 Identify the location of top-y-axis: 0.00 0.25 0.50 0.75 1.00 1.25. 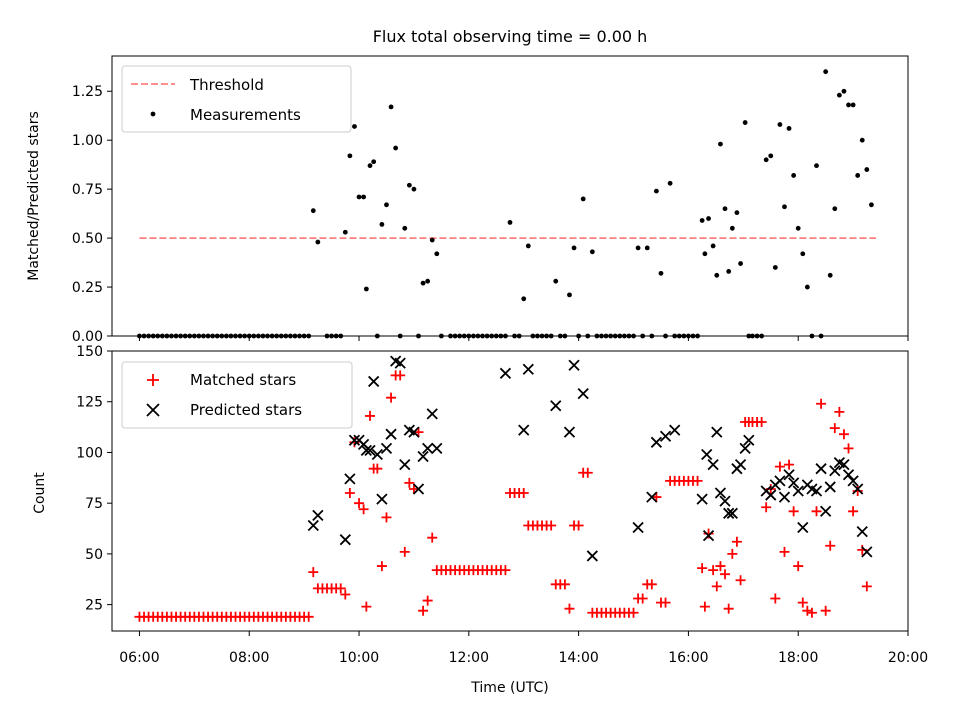
(92, 214).